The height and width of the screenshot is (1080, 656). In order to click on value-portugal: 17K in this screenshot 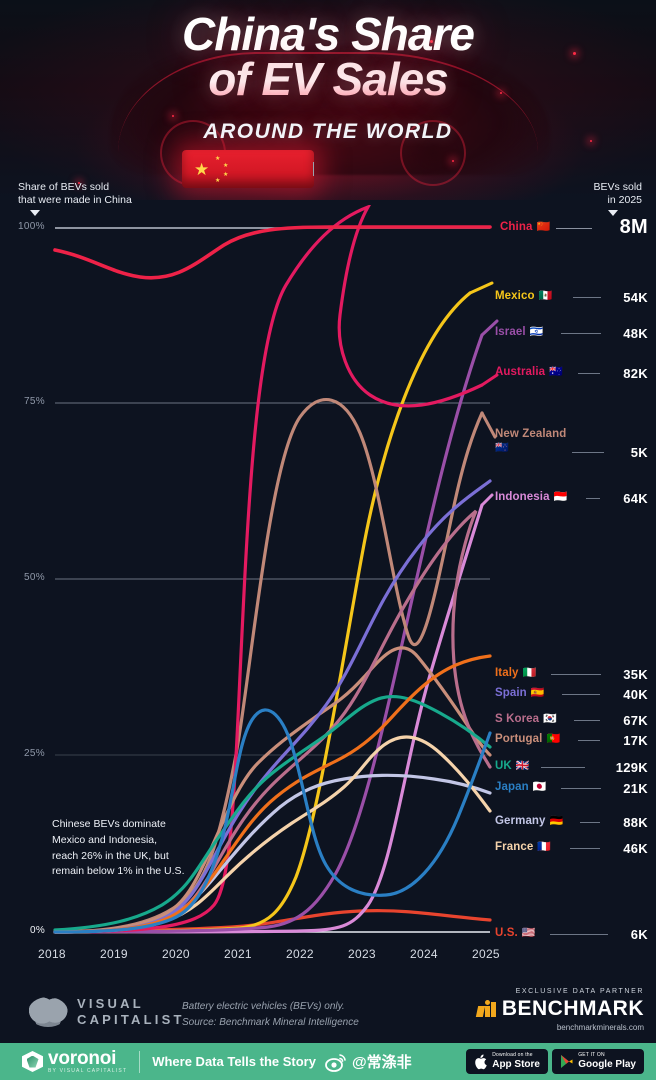, I will do `click(635, 740)`.